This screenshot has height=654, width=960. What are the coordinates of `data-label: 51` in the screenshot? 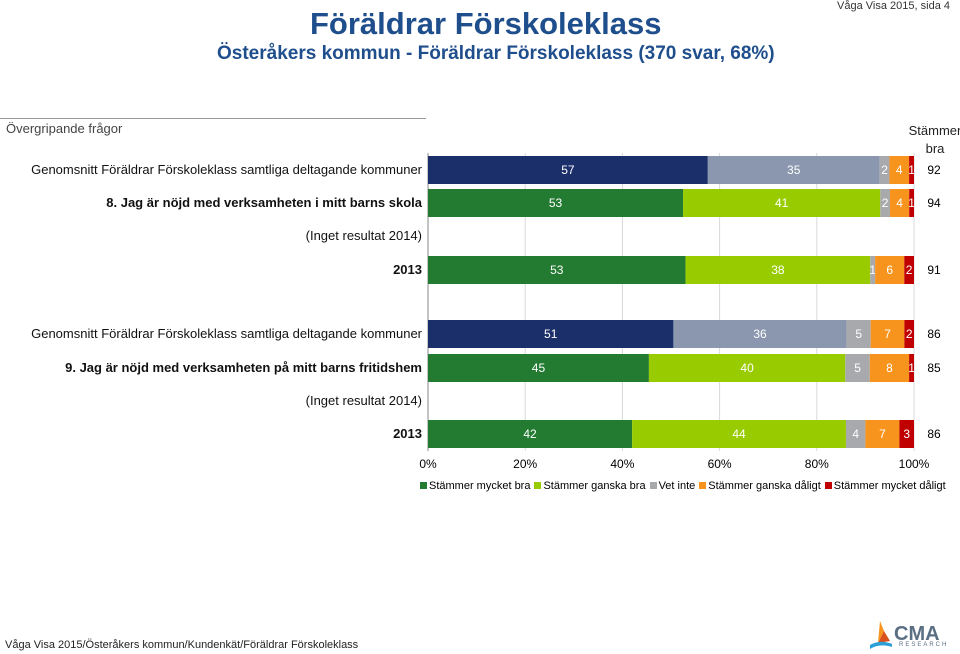 It's located at (551, 334).